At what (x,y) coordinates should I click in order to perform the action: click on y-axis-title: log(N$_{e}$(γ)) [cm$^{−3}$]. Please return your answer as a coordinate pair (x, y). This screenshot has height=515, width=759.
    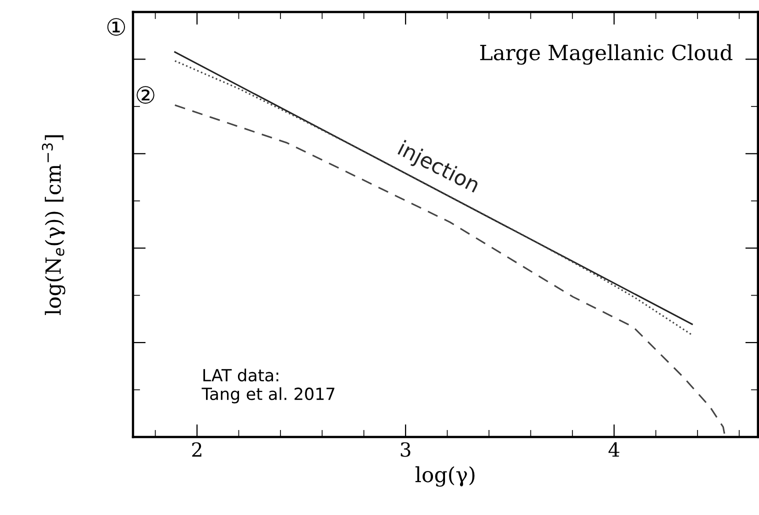
    Looking at the image, I should click on (54, 225).